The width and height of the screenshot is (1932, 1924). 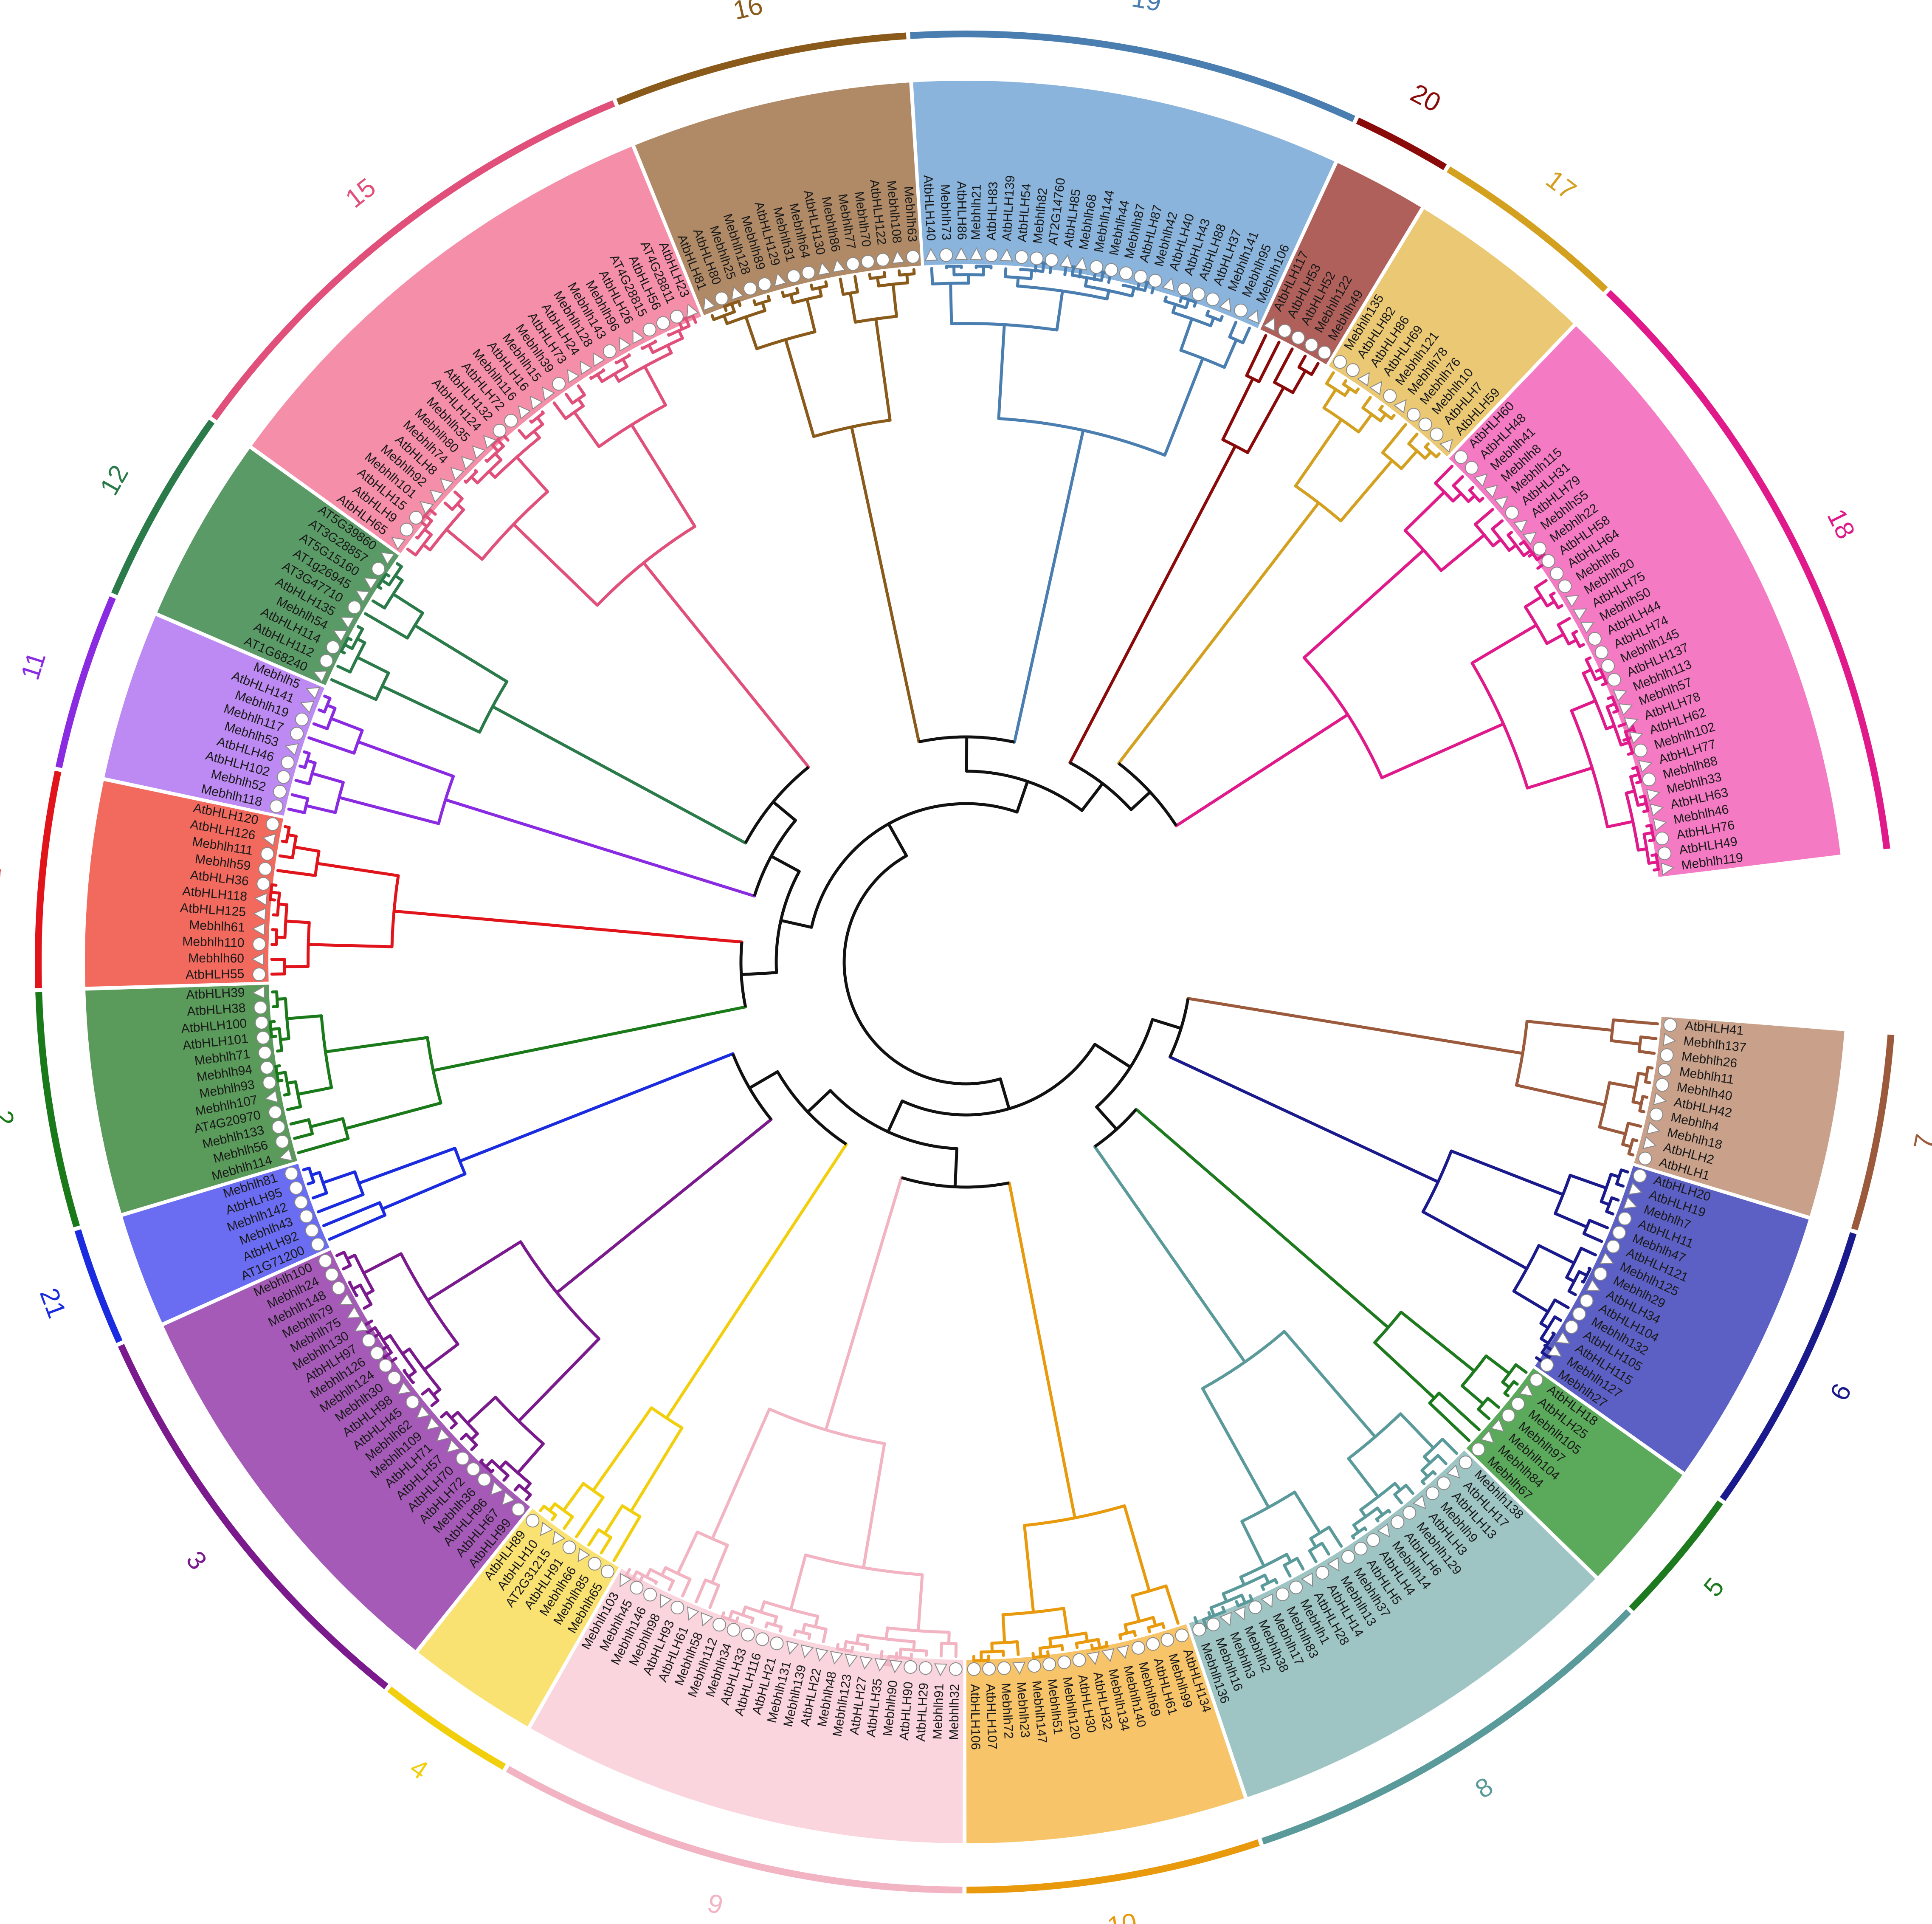 I want to click on clade-label-5: 5, so click(x=1714, y=1587).